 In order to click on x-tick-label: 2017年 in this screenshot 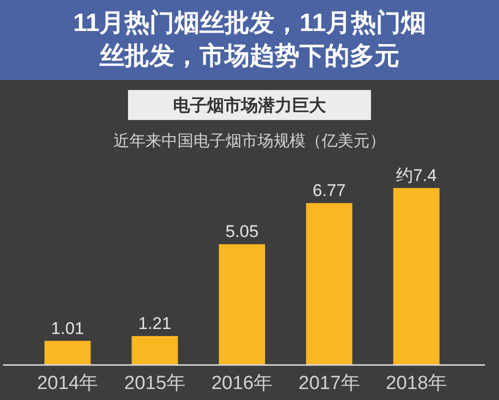, I will do `click(329, 383)`.